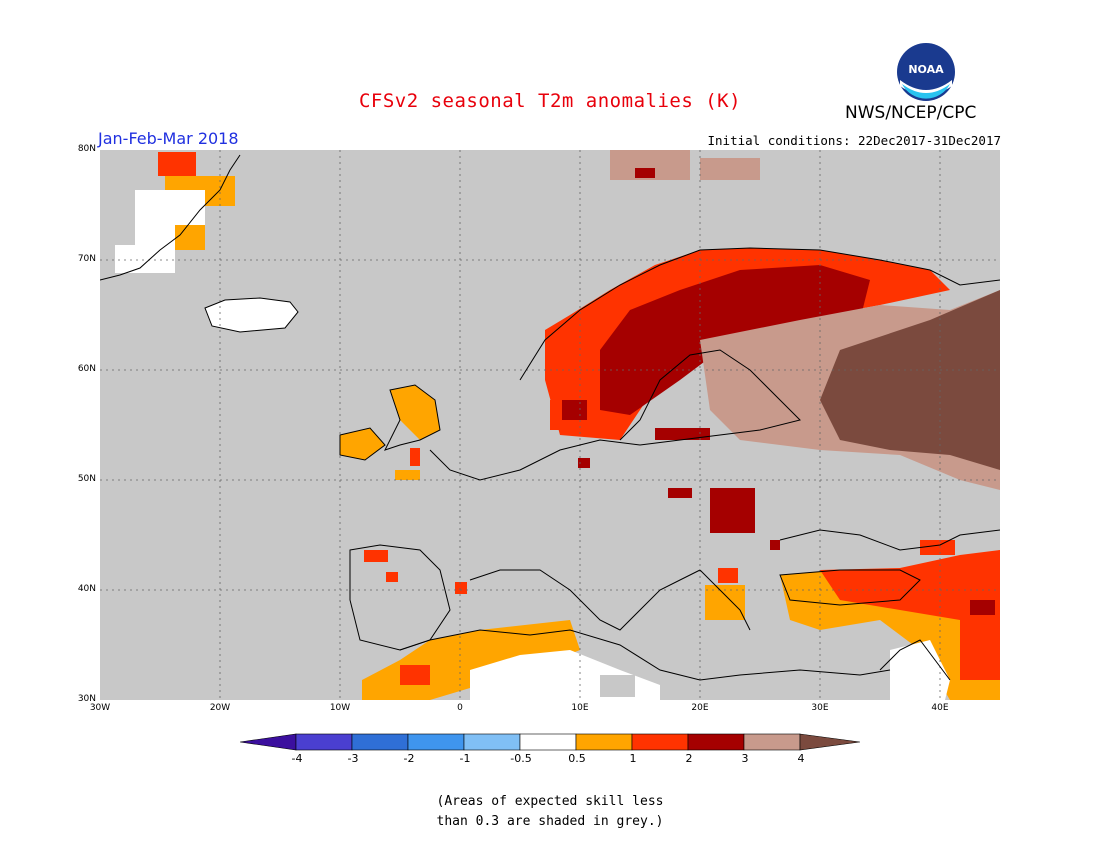 This screenshot has width=1100, height=850. I want to click on iberia-africa-region, so click(511, 625).